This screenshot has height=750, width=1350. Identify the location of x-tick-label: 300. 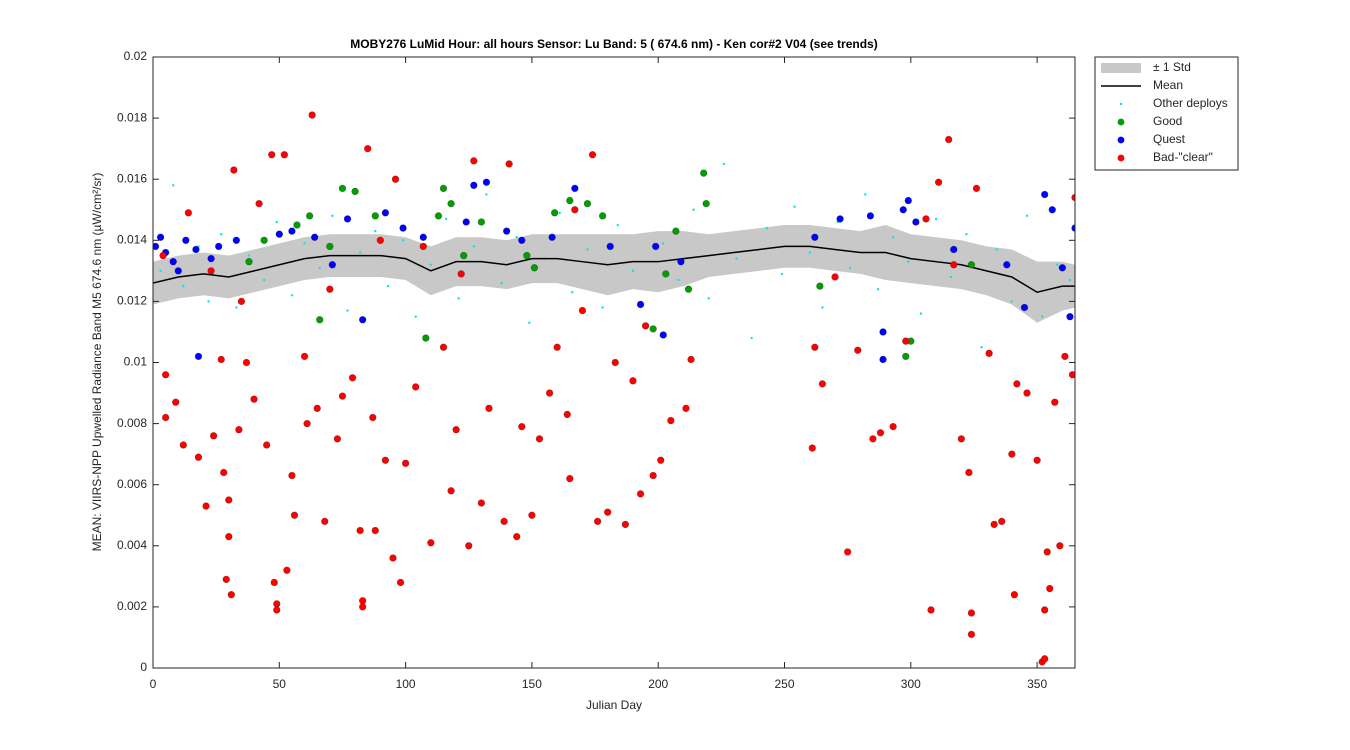
(911, 684).